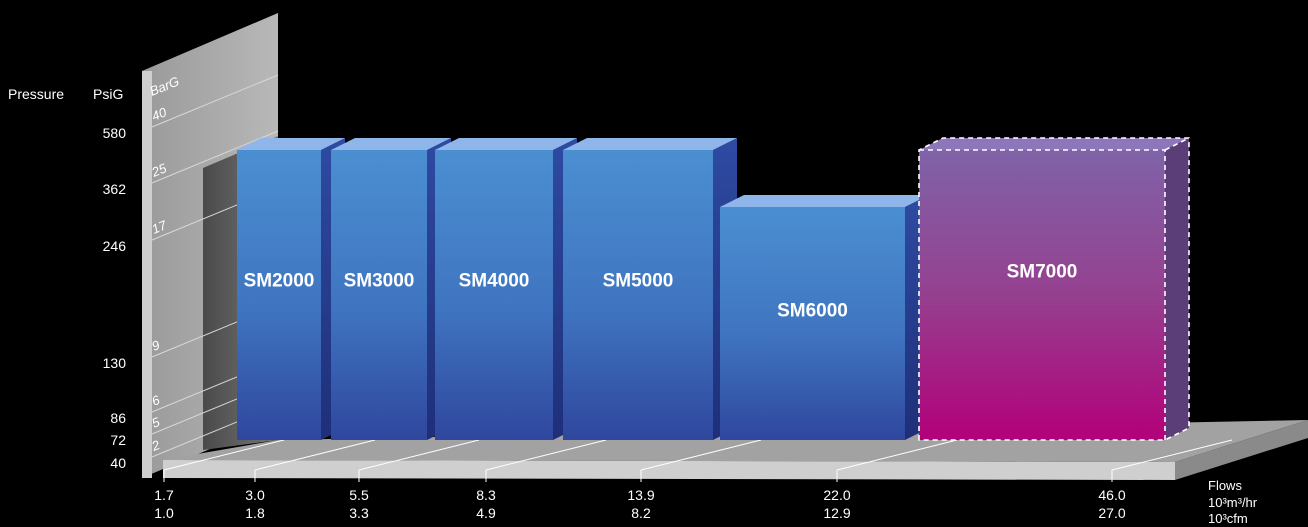 This screenshot has width=1308, height=527. I want to click on bar-label: SM4000, so click(494, 280).